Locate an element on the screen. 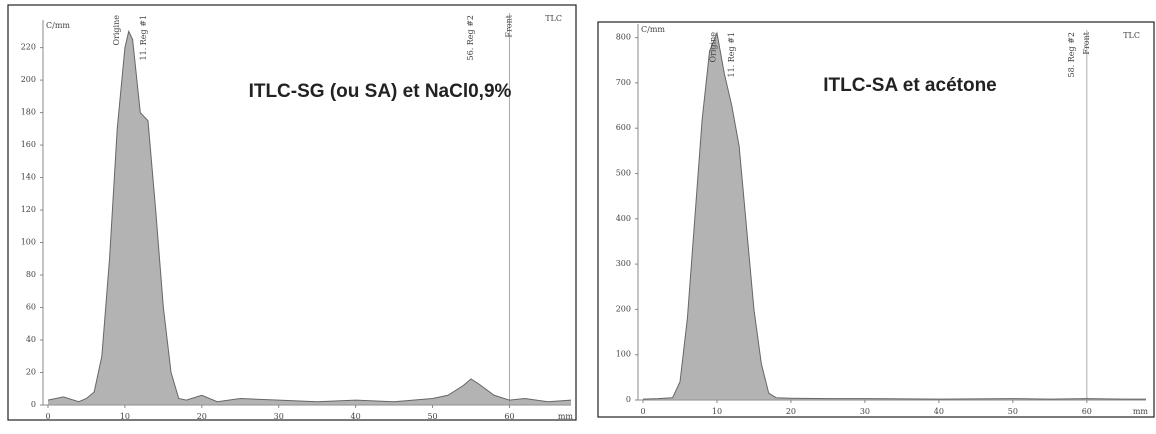 The image size is (1156, 434). y-tick-label: 160 is located at coordinates (28, 144).